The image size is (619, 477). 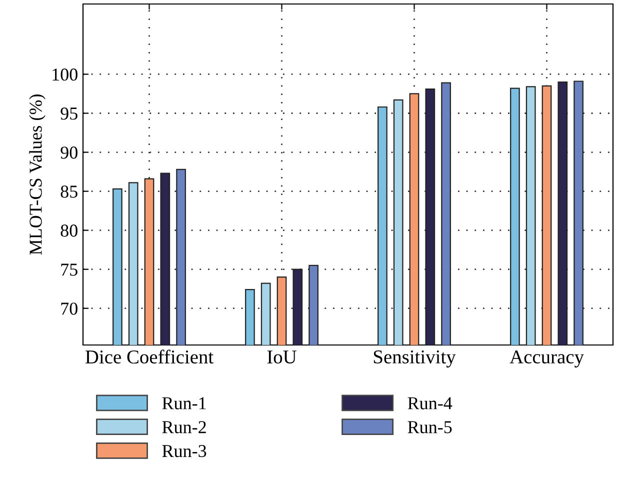 What do you see at coordinates (37, 174) in the screenshot?
I see `y-axis-title: MLOT-CS Values (%)` at bounding box center [37, 174].